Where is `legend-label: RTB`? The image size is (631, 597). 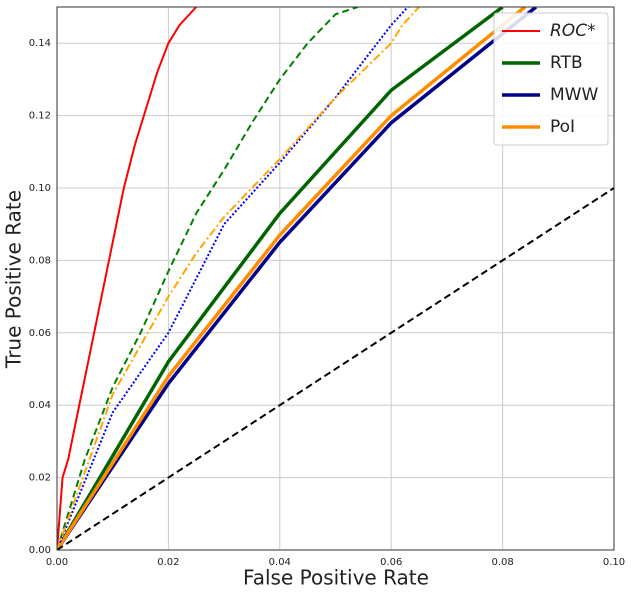 legend-label: RTB is located at coordinates (566, 63).